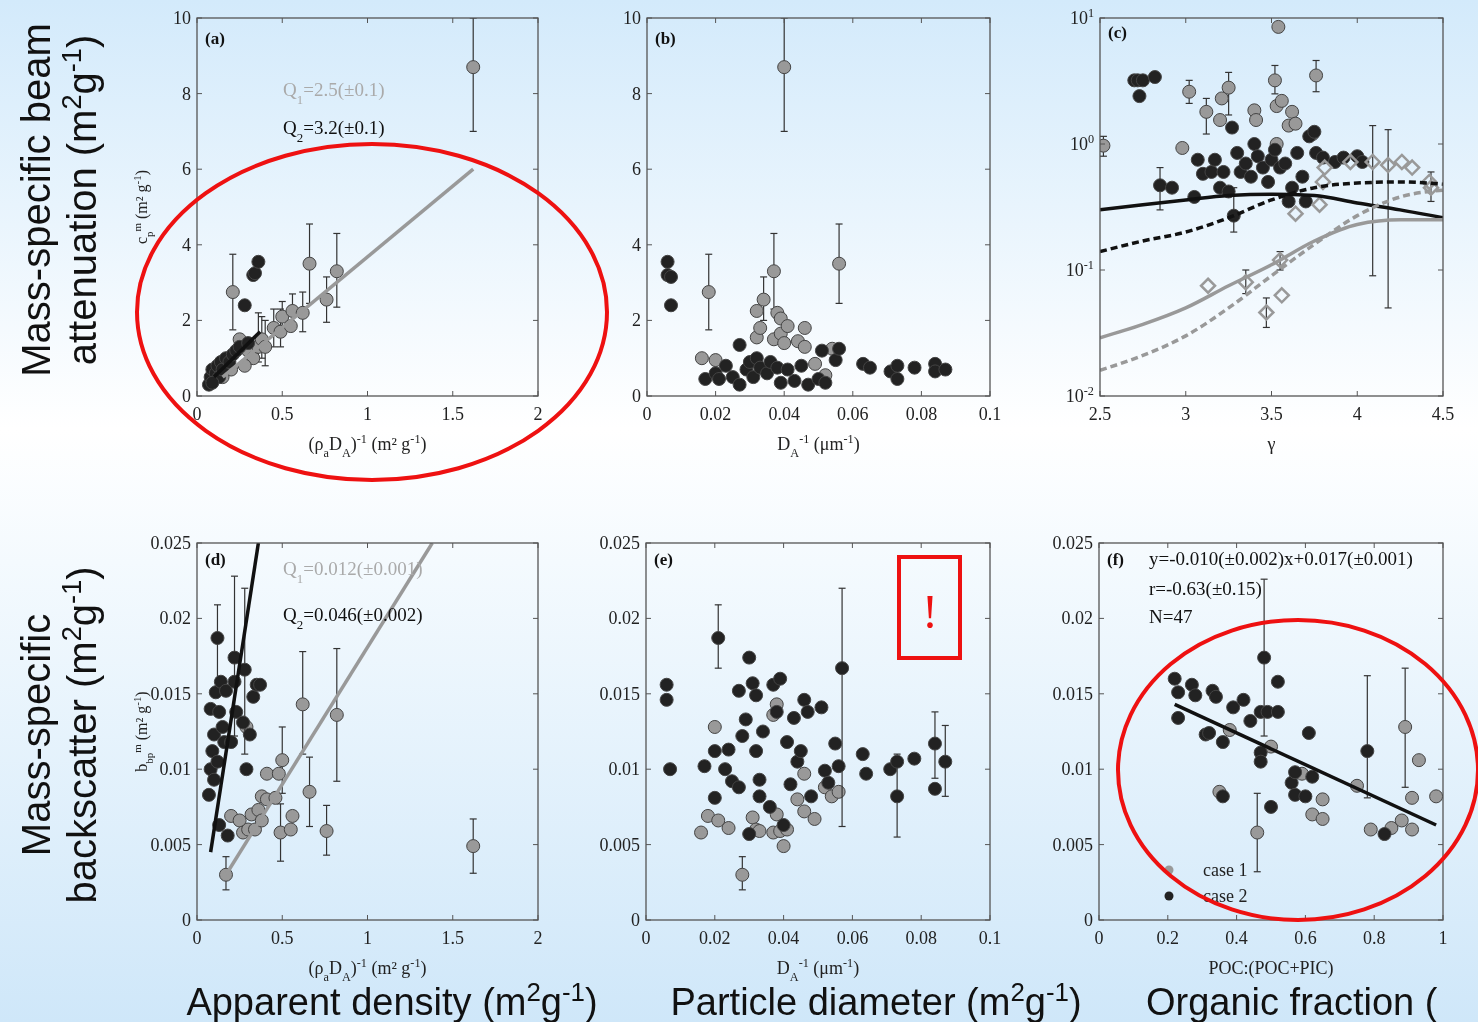  Describe the element at coordinates (1081, 17) in the screenshot. I see `y-tick-label: 10$^{1}$` at that location.